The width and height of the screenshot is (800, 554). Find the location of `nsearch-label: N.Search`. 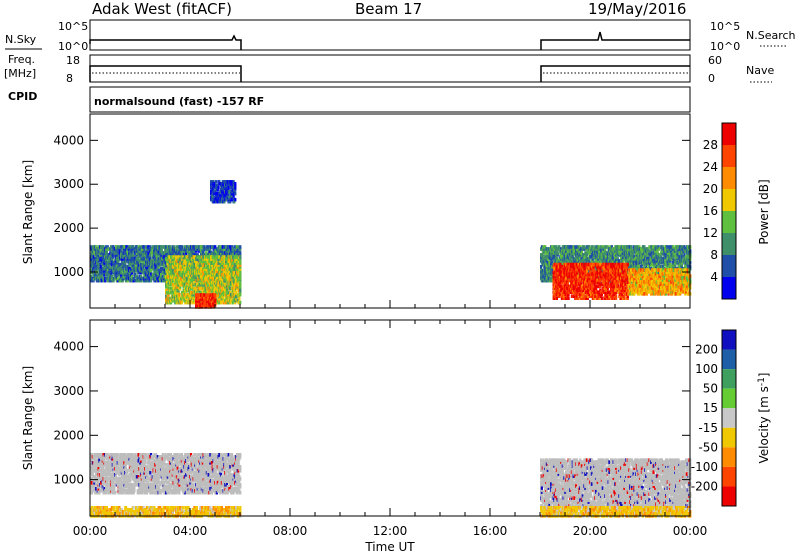

nsearch-label: N.Search is located at coordinates (771, 35).